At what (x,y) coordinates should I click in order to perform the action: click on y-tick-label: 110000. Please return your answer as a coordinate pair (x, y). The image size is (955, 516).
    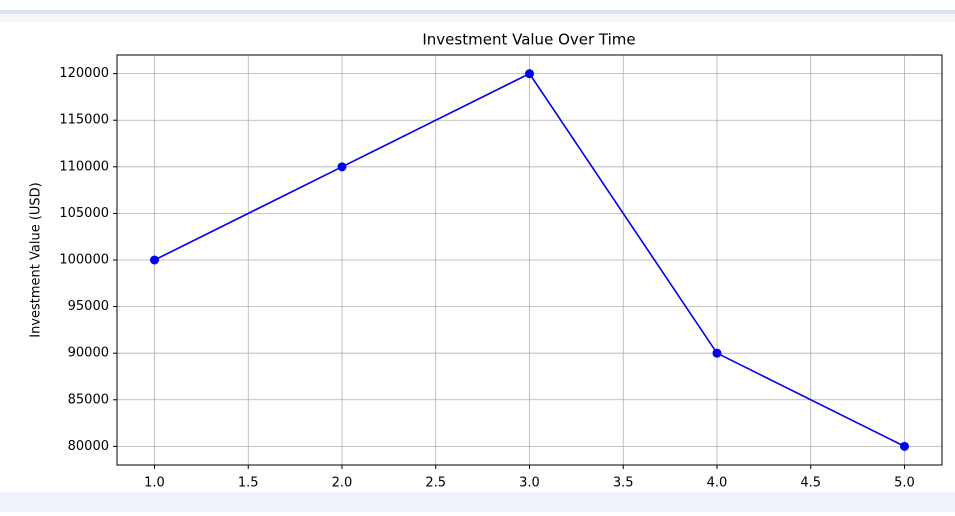
    Looking at the image, I should click on (84, 166).